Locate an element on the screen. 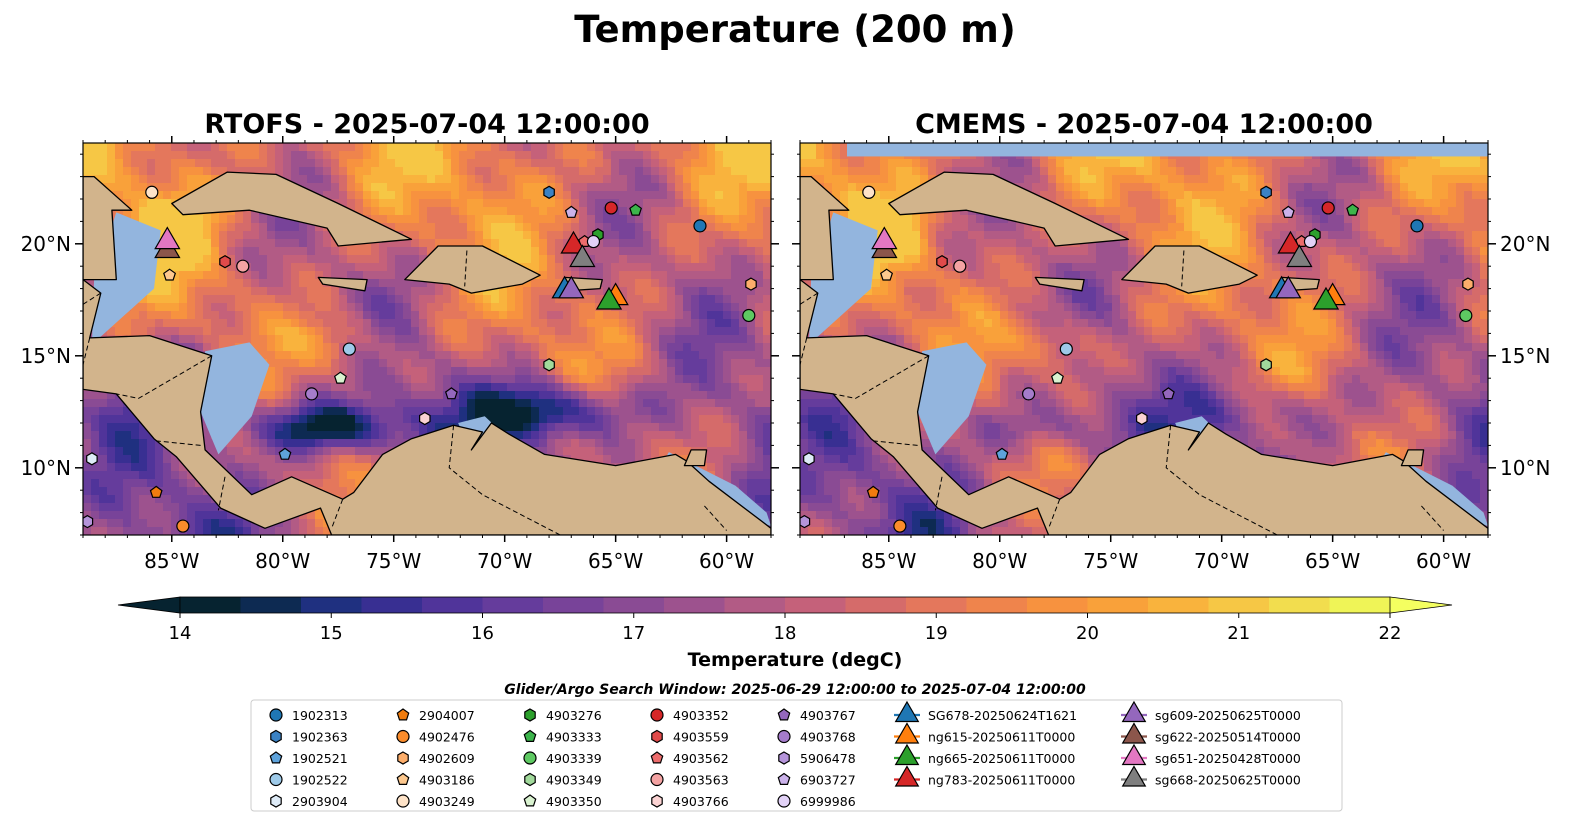 This screenshot has width=1590, height=829. legend-entry: 4903563 is located at coordinates (689, 780).